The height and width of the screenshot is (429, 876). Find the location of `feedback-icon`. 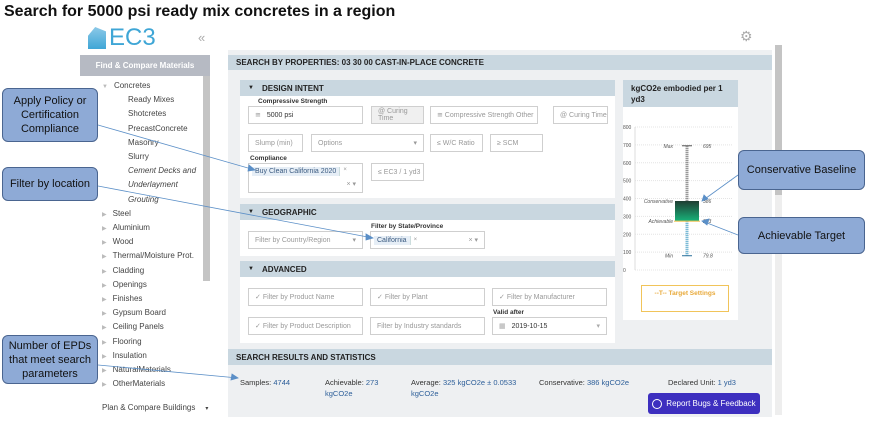

feedback-icon is located at coordinates (657, 403).